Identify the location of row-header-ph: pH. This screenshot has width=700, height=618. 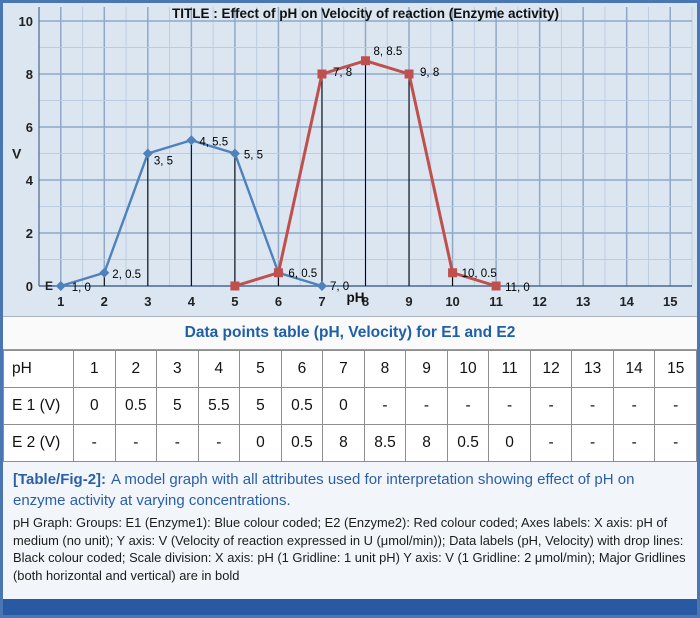
(38, 369).